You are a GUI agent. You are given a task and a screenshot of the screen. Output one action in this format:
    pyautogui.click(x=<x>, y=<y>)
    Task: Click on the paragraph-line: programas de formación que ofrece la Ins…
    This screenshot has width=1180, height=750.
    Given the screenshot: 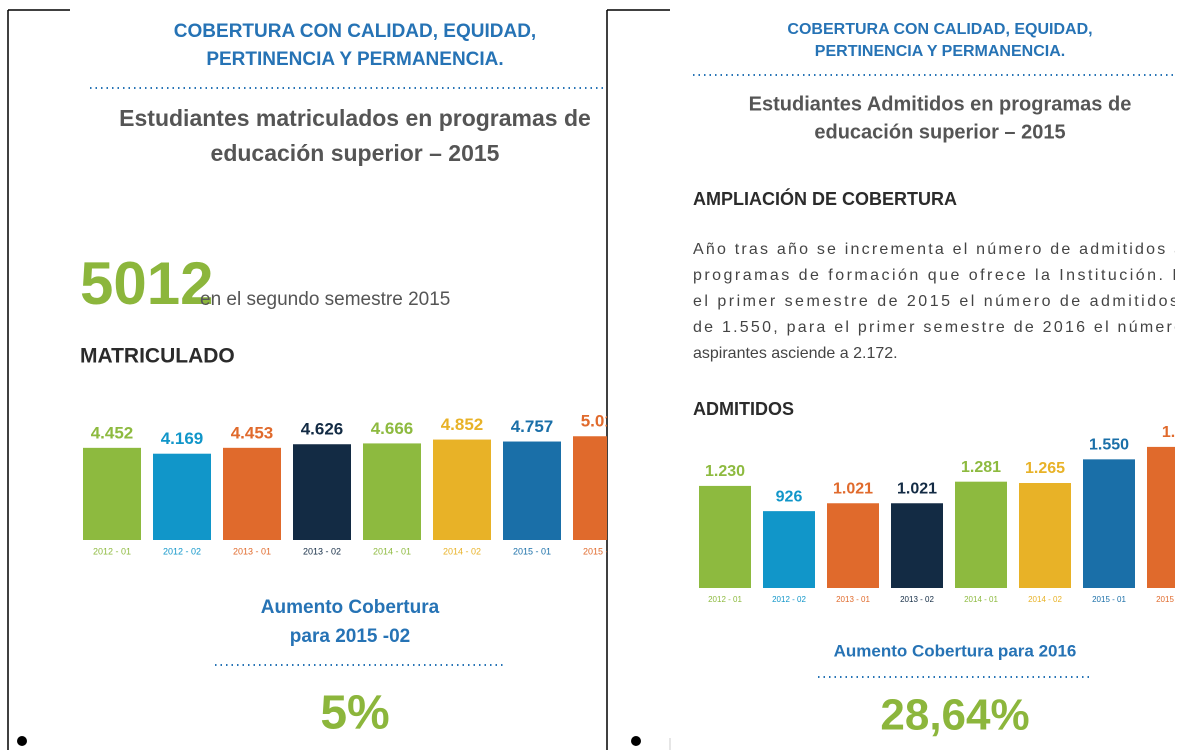 What is the action you would take?
    pyautogui.click(x=936, y=275)
    